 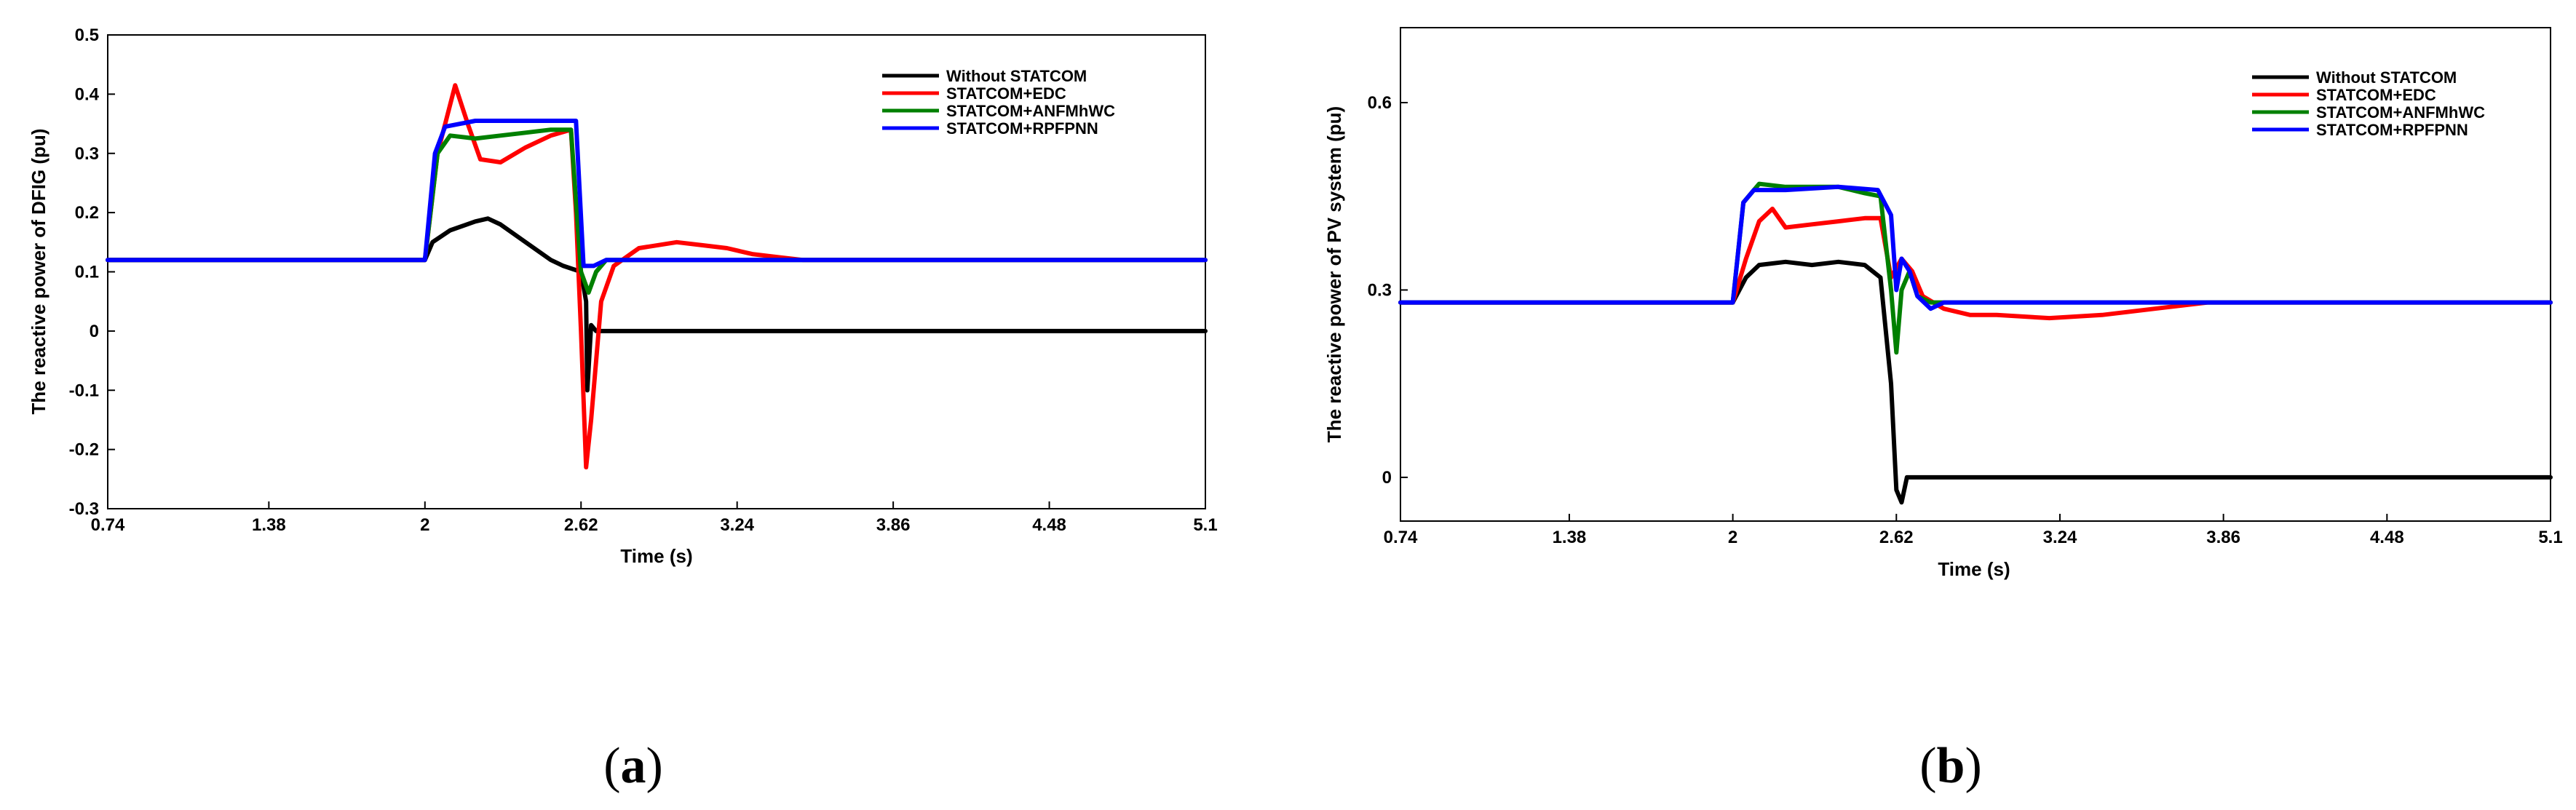 What do you see at coordinates (87, 272) in the screenshot?
I see `y-tick-label: 0.1` at bounding box center [87, 272].